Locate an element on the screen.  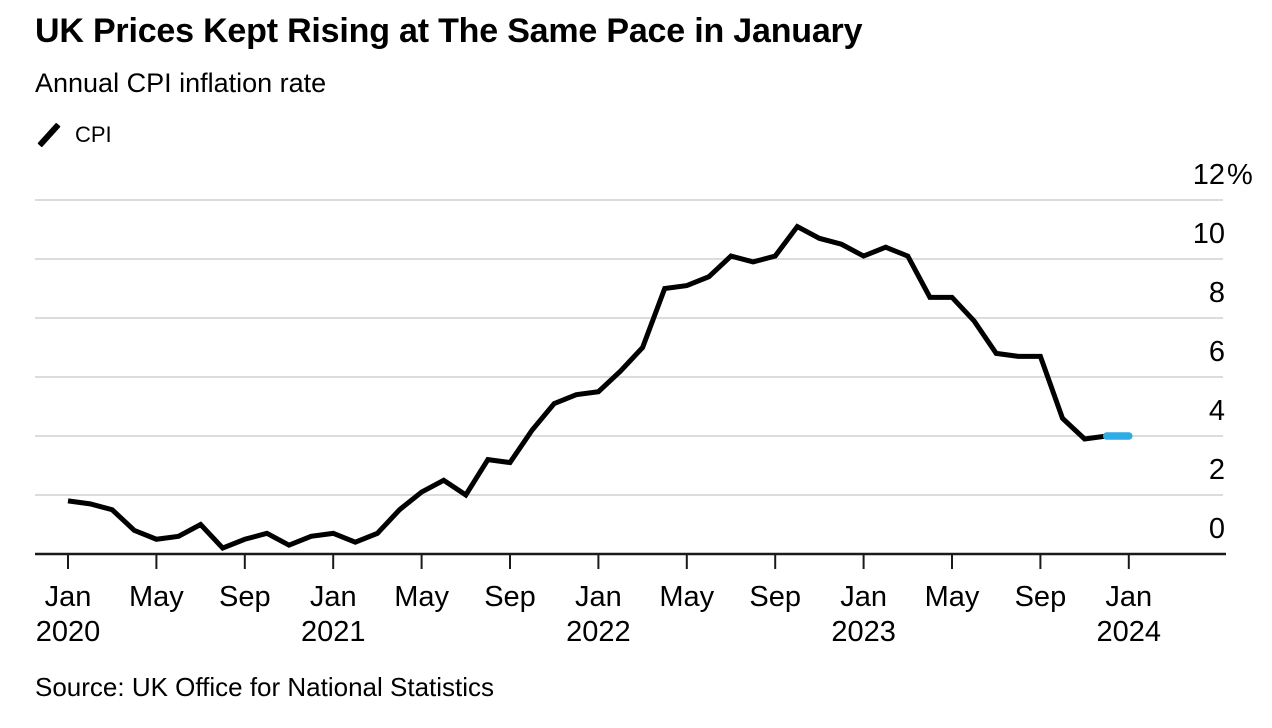
x-tick-year-label: 2021 is located at coordinates (333, 632).